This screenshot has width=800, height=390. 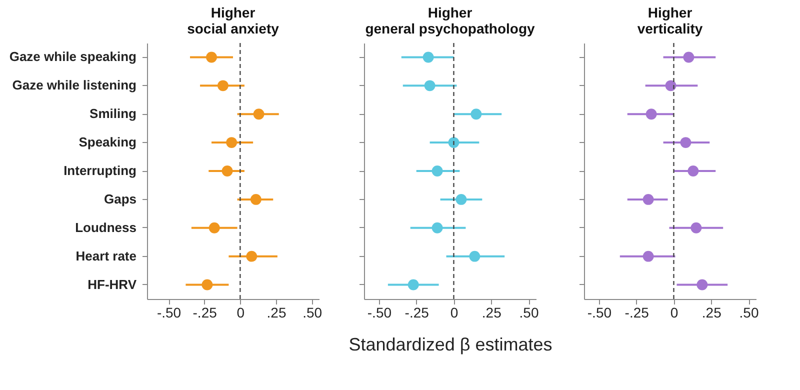 What do you see at coordinates (120, 198) in the screenshot?
I see `y-tick-label: Gaps` at bounding box center [120, 198].